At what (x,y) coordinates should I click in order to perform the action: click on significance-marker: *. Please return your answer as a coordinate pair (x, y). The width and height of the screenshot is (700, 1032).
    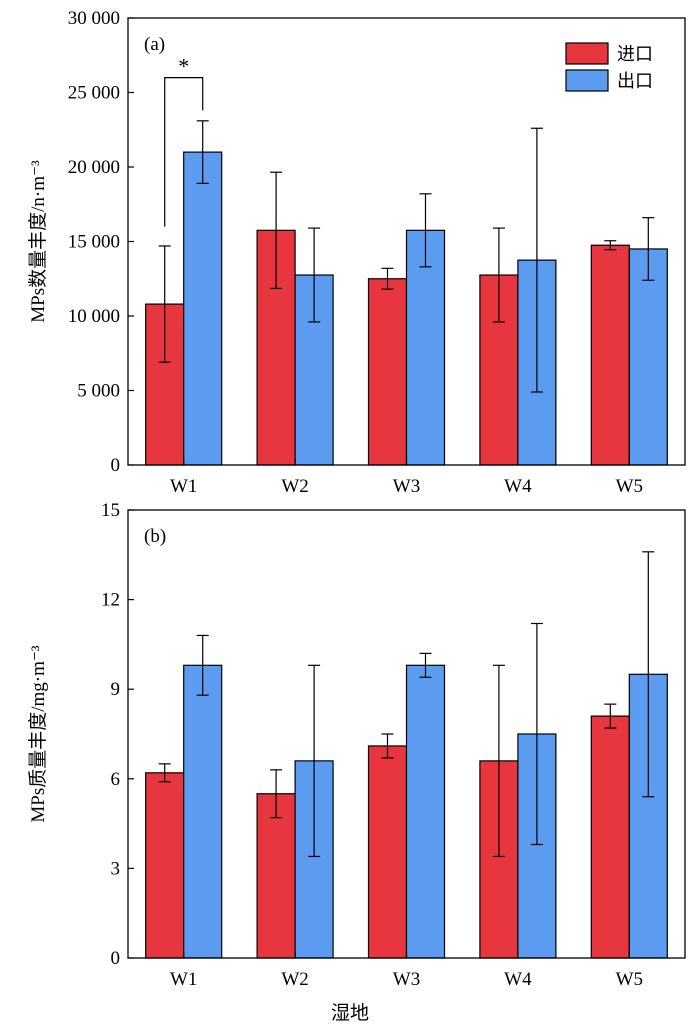
    Looking at the image, I should click on (183, 66).